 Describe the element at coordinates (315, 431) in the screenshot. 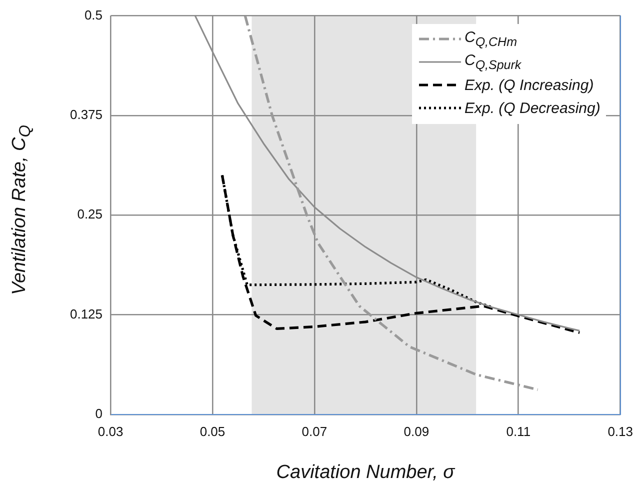

I see `x-tick-label: 0.07` at that location.